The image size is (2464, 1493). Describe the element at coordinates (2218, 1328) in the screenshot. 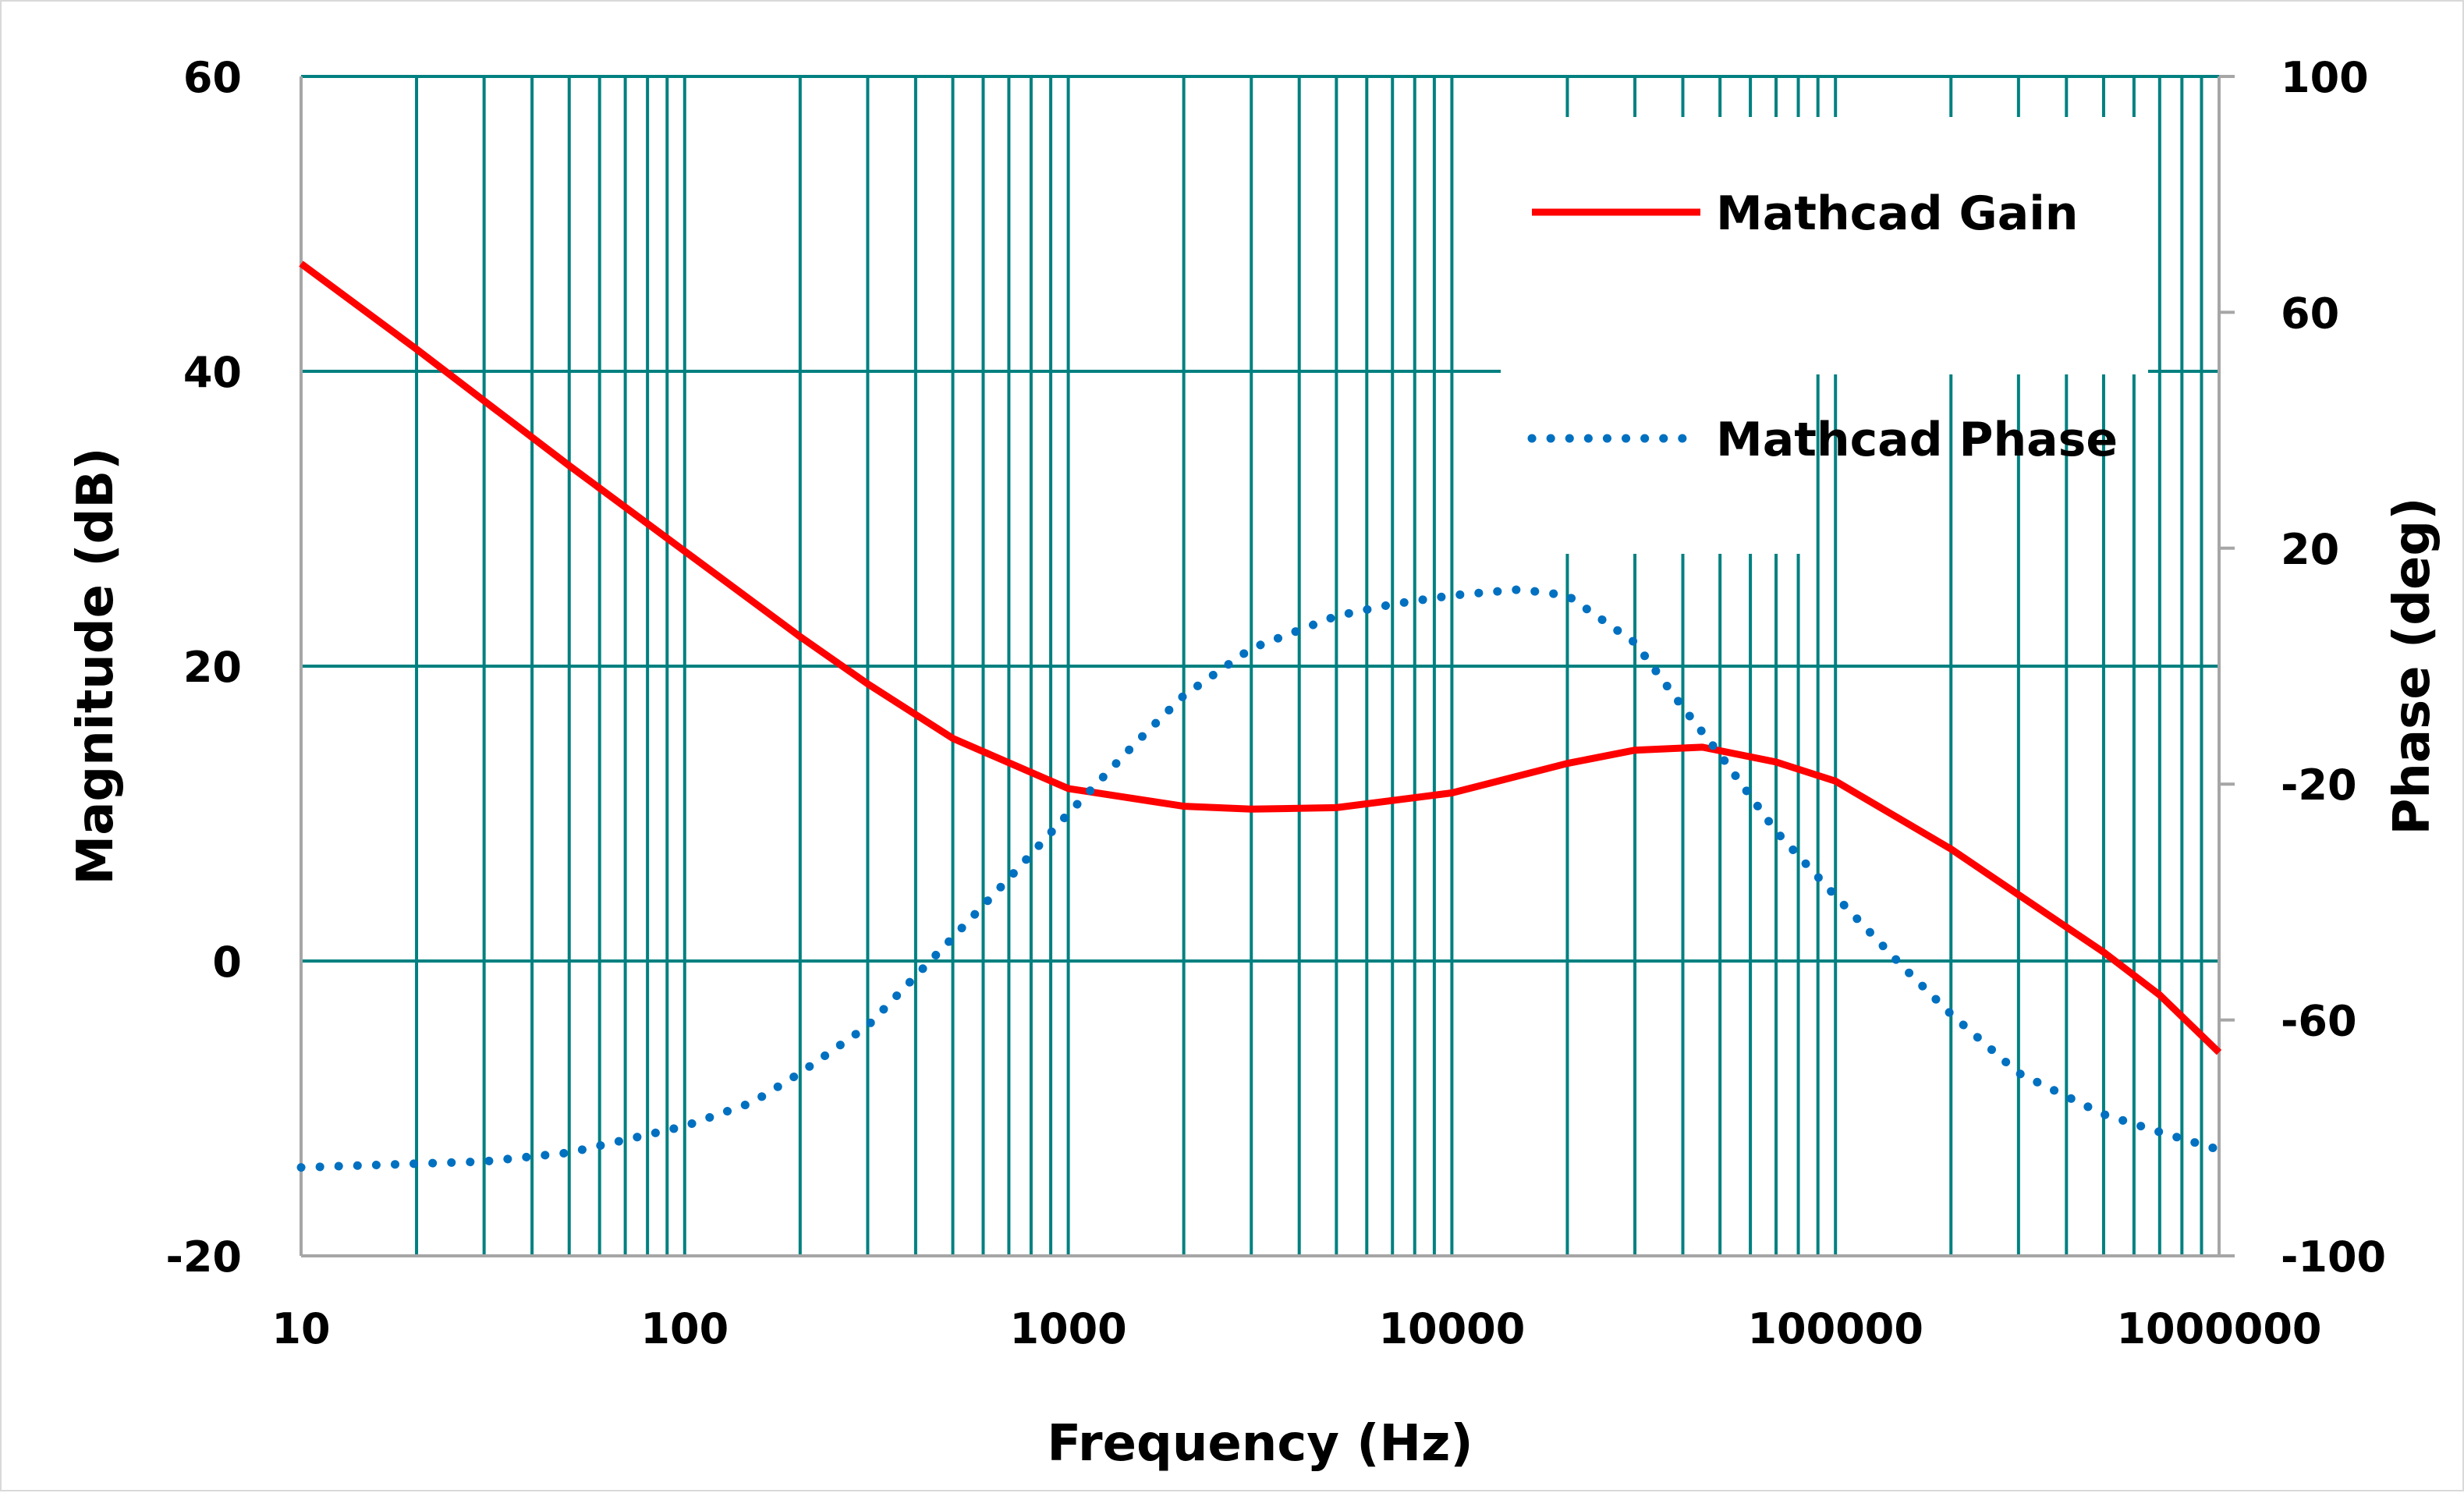

I see `x-tick-label: 1000000` at that location.